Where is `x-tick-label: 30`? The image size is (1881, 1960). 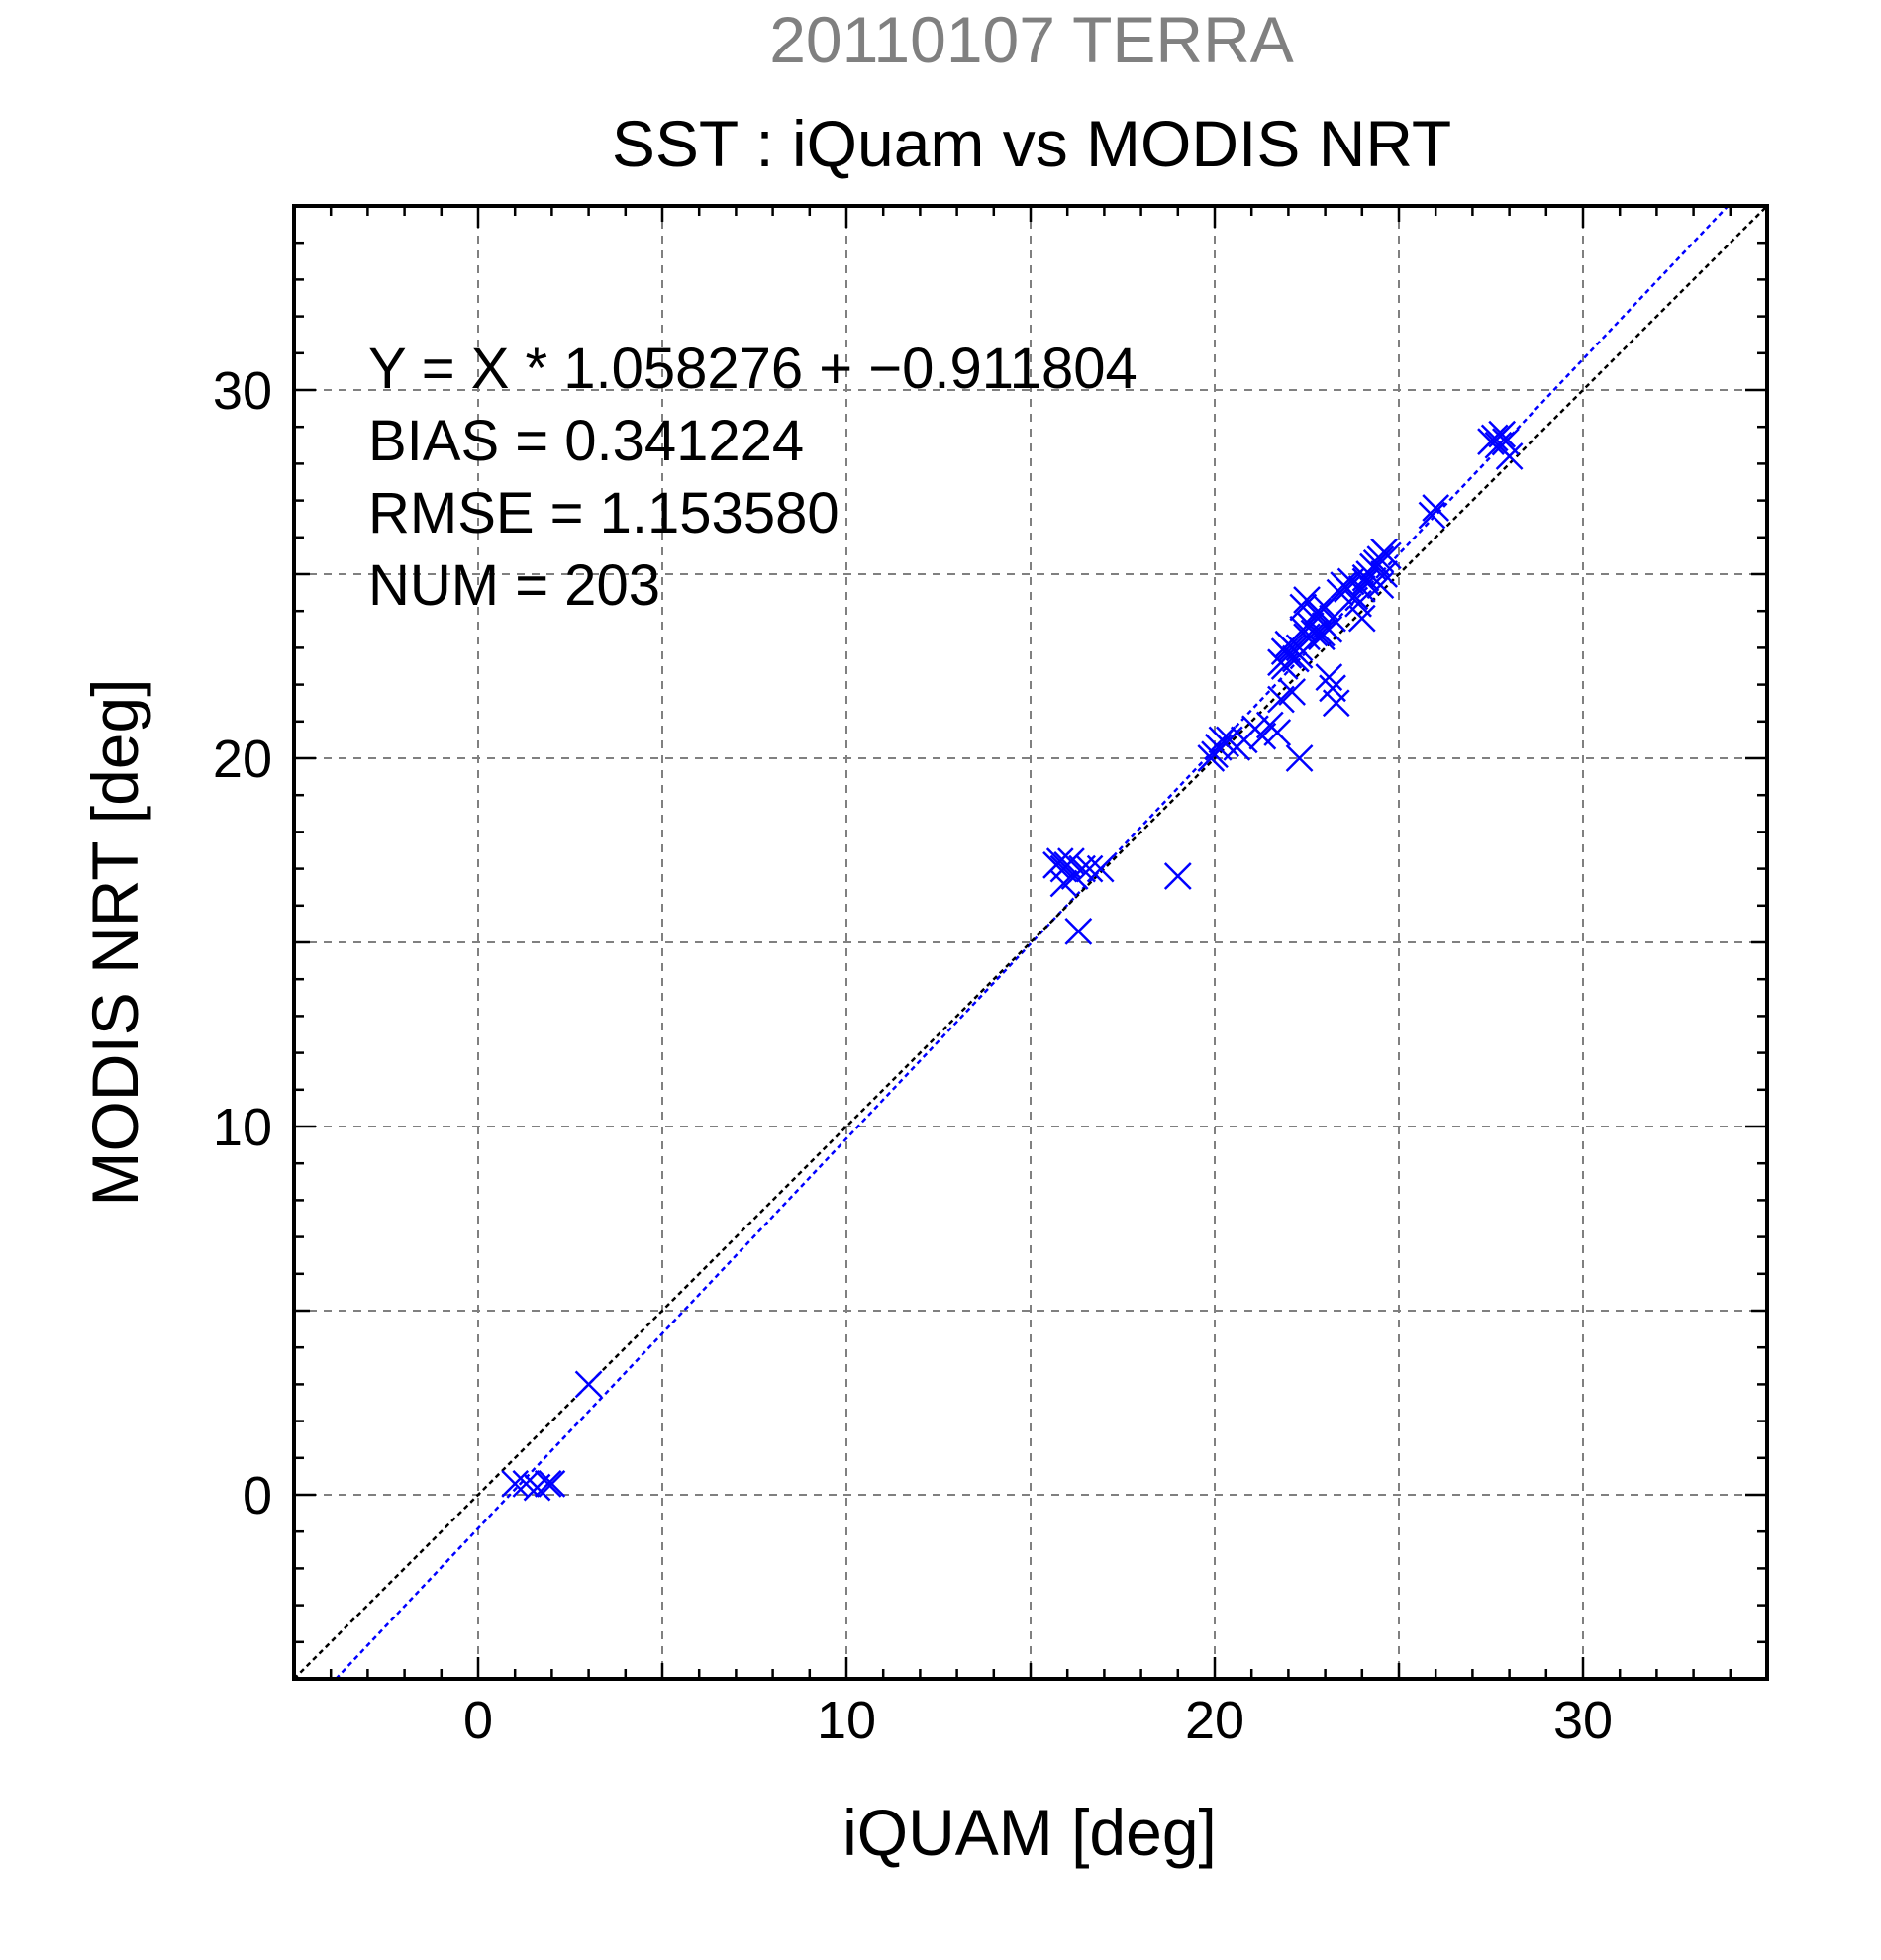 x-tick-label: 30 is located at coordinates (1583, 1720).